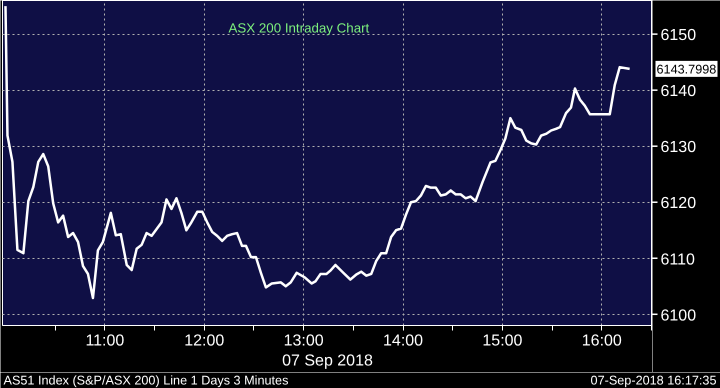 This screenshot has width=720, height=388. Describe the element at coordinates (653, 381) in the screenshot. I see `text: 07-Sep-2018 16:17:35` at that location.